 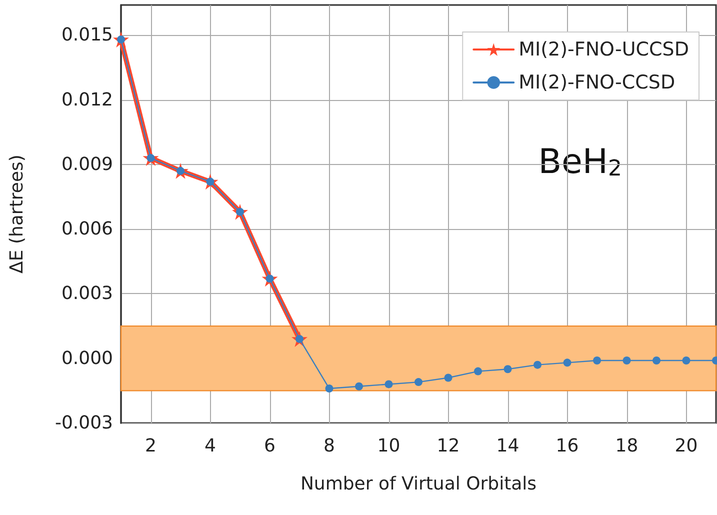 I want to click on legend-label: MI(2)-FNO-CCSD, so click(x=597, y=83).